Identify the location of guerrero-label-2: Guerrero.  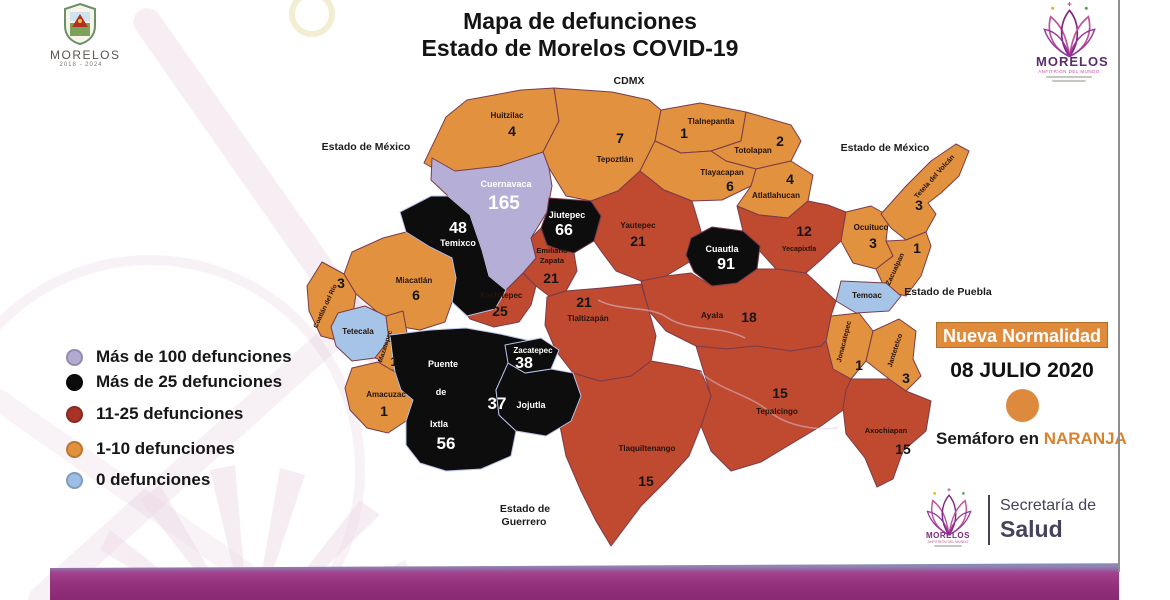
(524, 522).